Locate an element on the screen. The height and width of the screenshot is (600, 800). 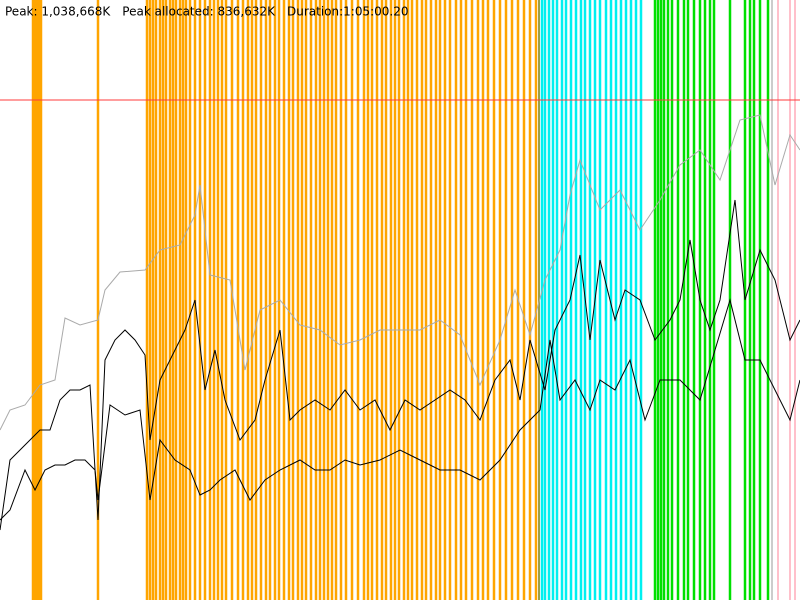
stat-label: Peak: 1,038,668K is located at coordinates (58, 12).